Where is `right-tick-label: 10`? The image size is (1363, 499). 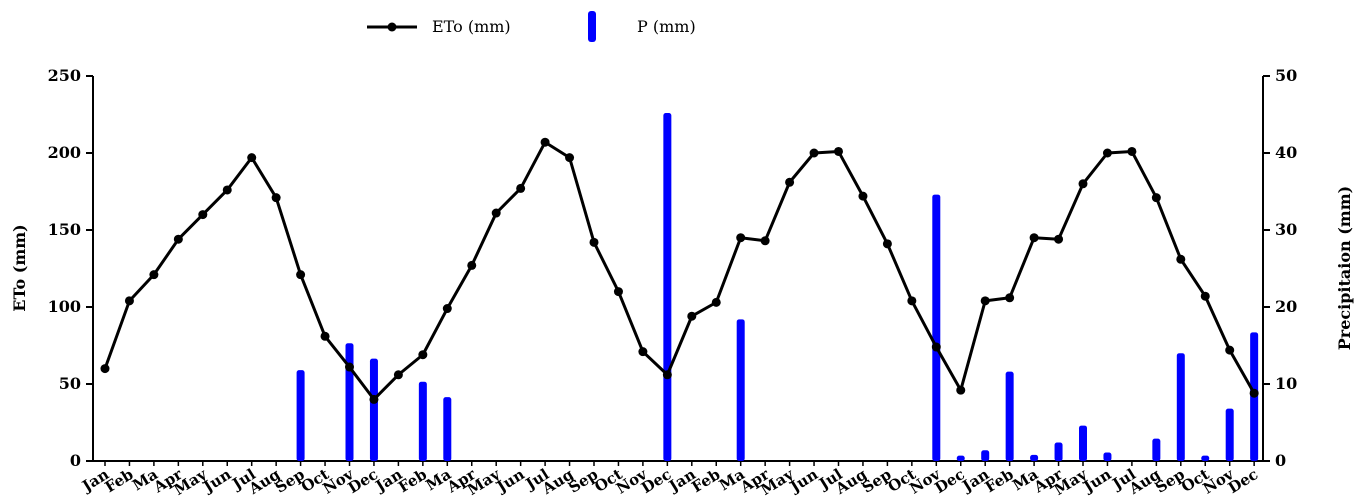 right-tick-label: 10 is located at coordinates (1286, 383).